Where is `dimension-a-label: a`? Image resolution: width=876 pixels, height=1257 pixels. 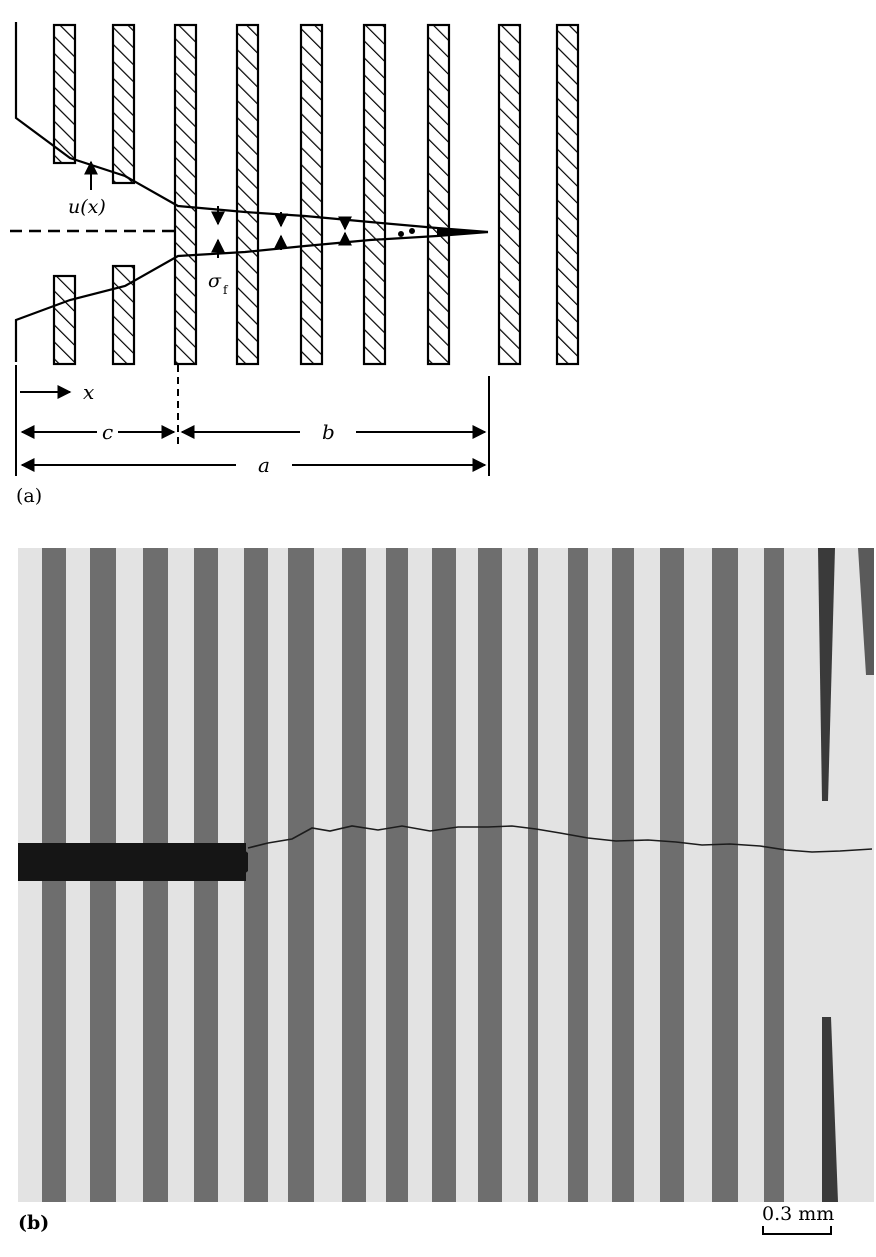 dimension-a-label: a is located at coordinates (264, 465).